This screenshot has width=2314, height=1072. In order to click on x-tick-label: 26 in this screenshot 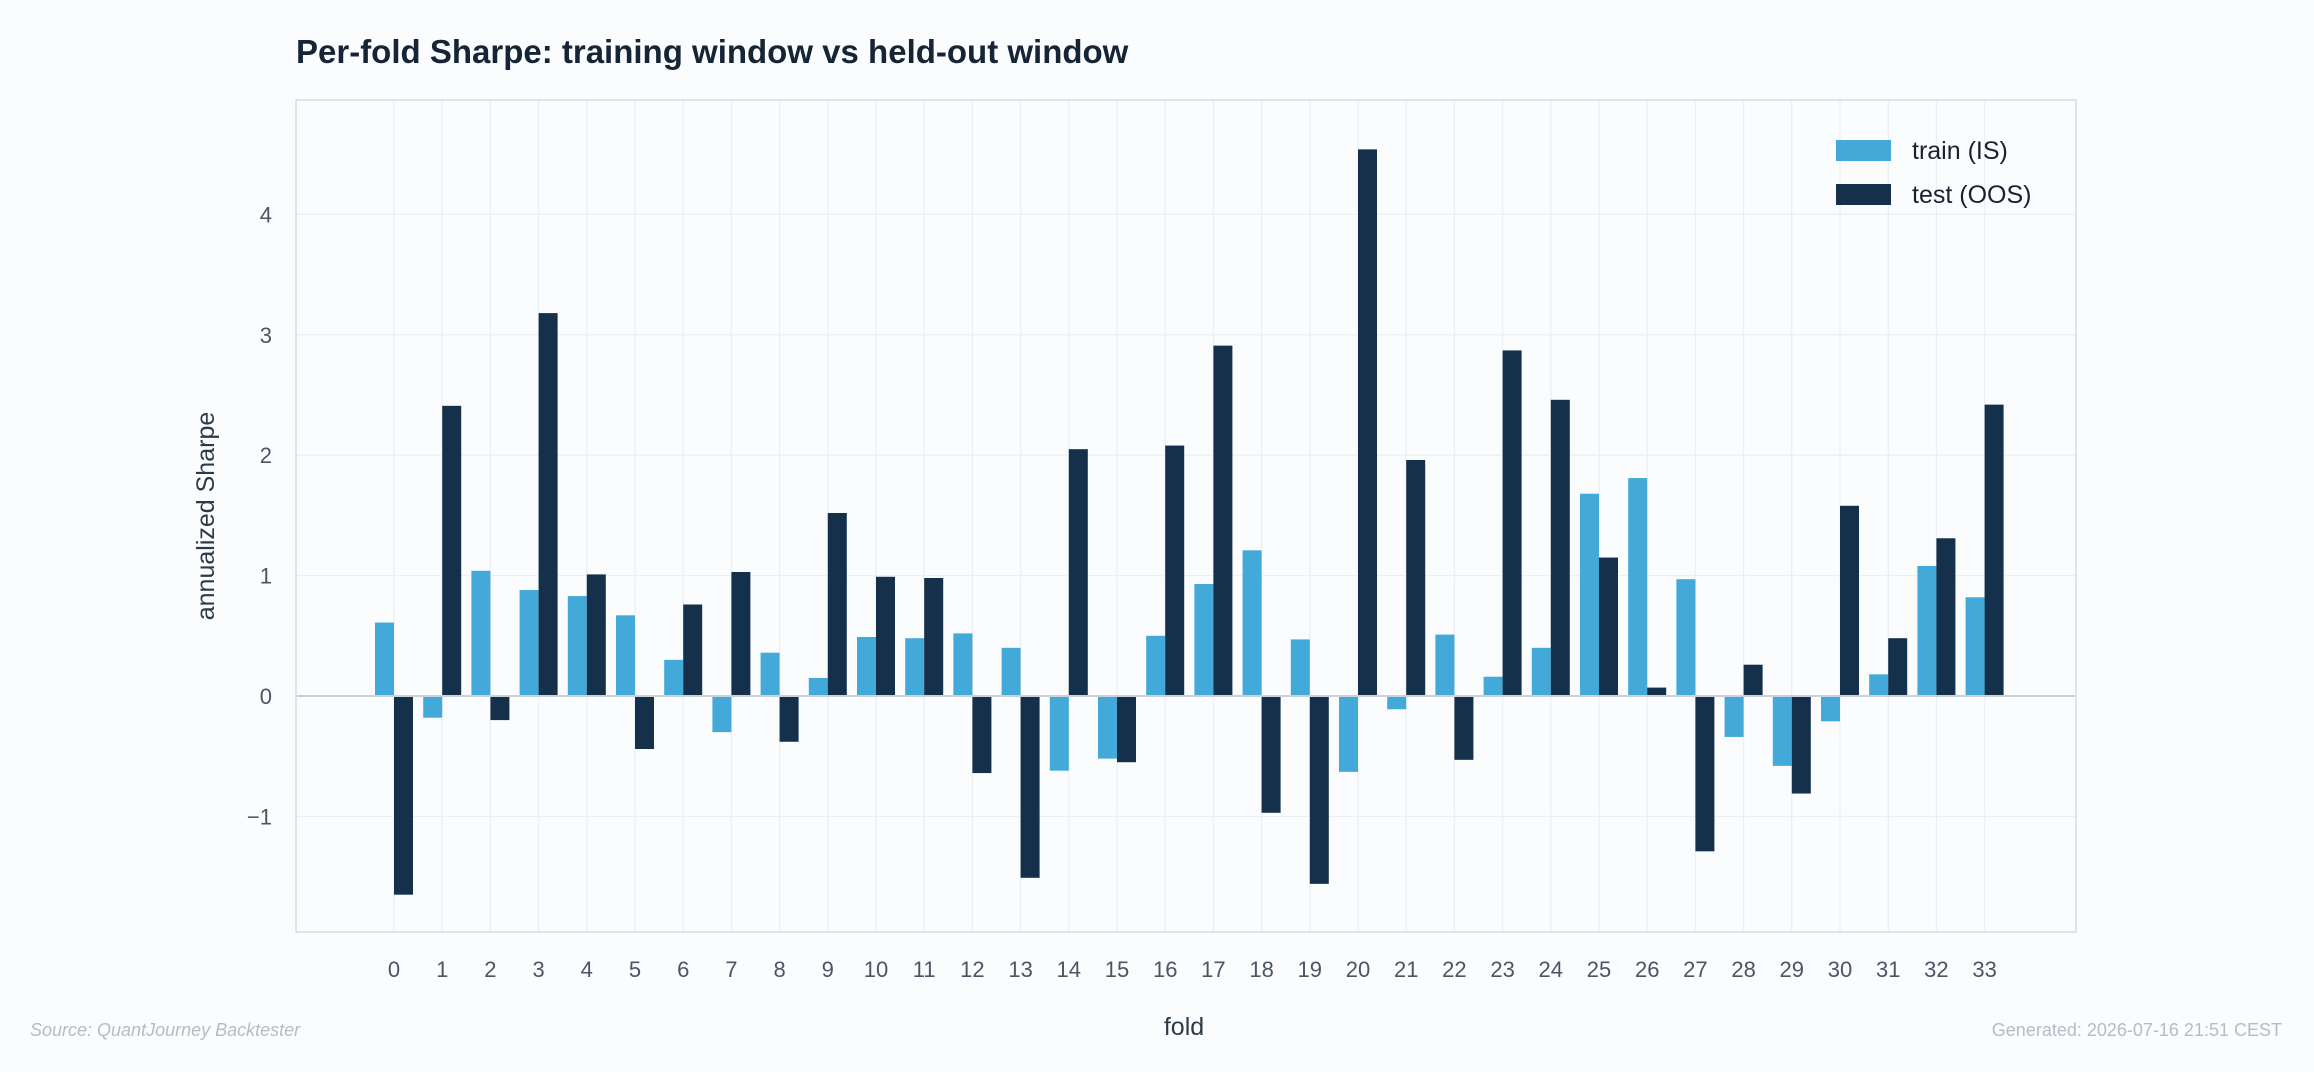, I will do `click(1647, 969)`.